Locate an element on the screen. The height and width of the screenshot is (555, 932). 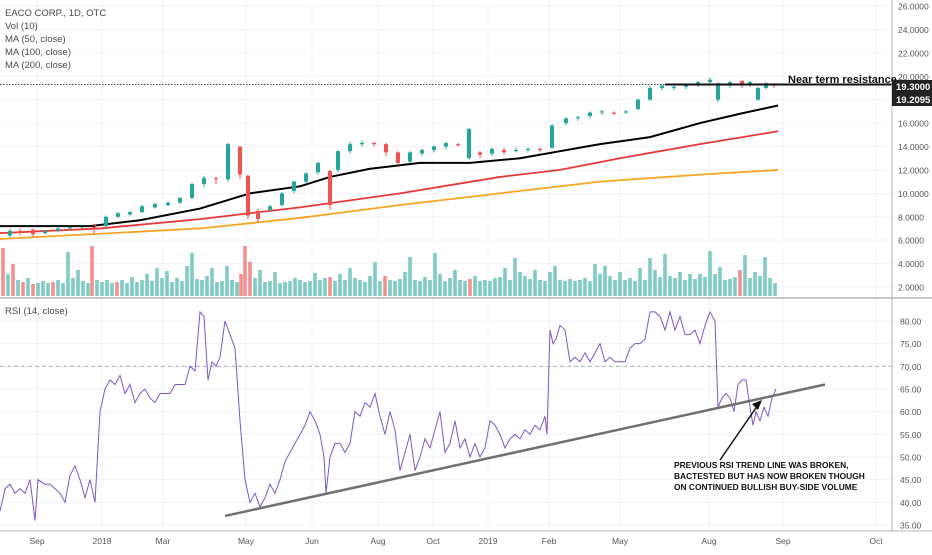
rsi-tick-label: 55.00 is located at coordinates (911, 435).